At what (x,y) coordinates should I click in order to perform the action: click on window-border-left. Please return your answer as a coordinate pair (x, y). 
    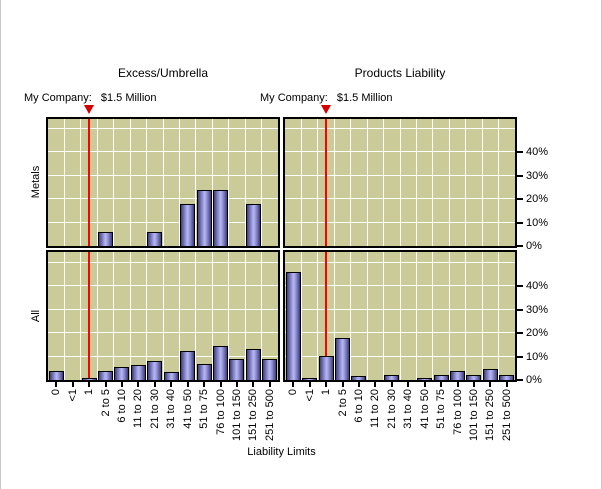
    Looking at the image, I should click on (0, 244).